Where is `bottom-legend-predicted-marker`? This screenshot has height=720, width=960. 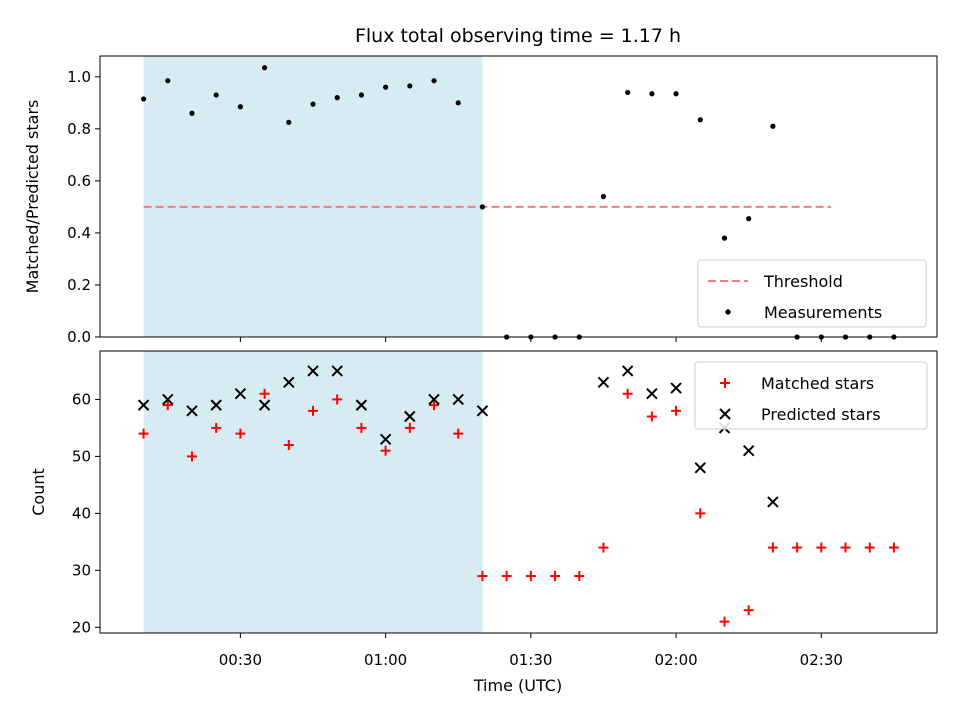 bottom-legend-predicted-marker is located at coordinates (725, 414).